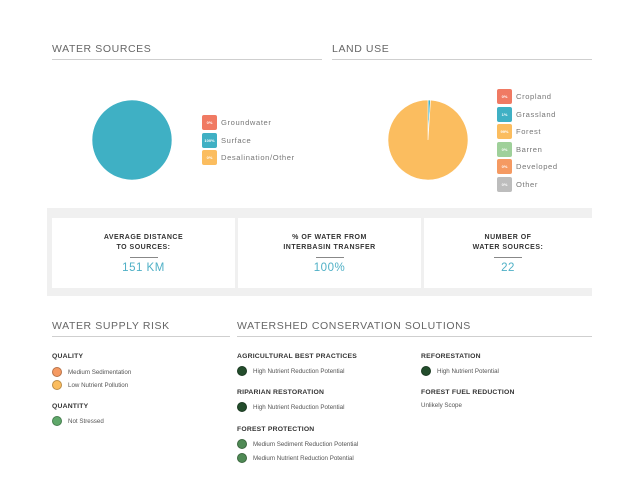 This screenshot has width=640, height=500. What do you see at coordinates (441, 405) in the screenshot?
I see `forest-fuel-note: Unlikely Scope` at bounding box center [441, 405].